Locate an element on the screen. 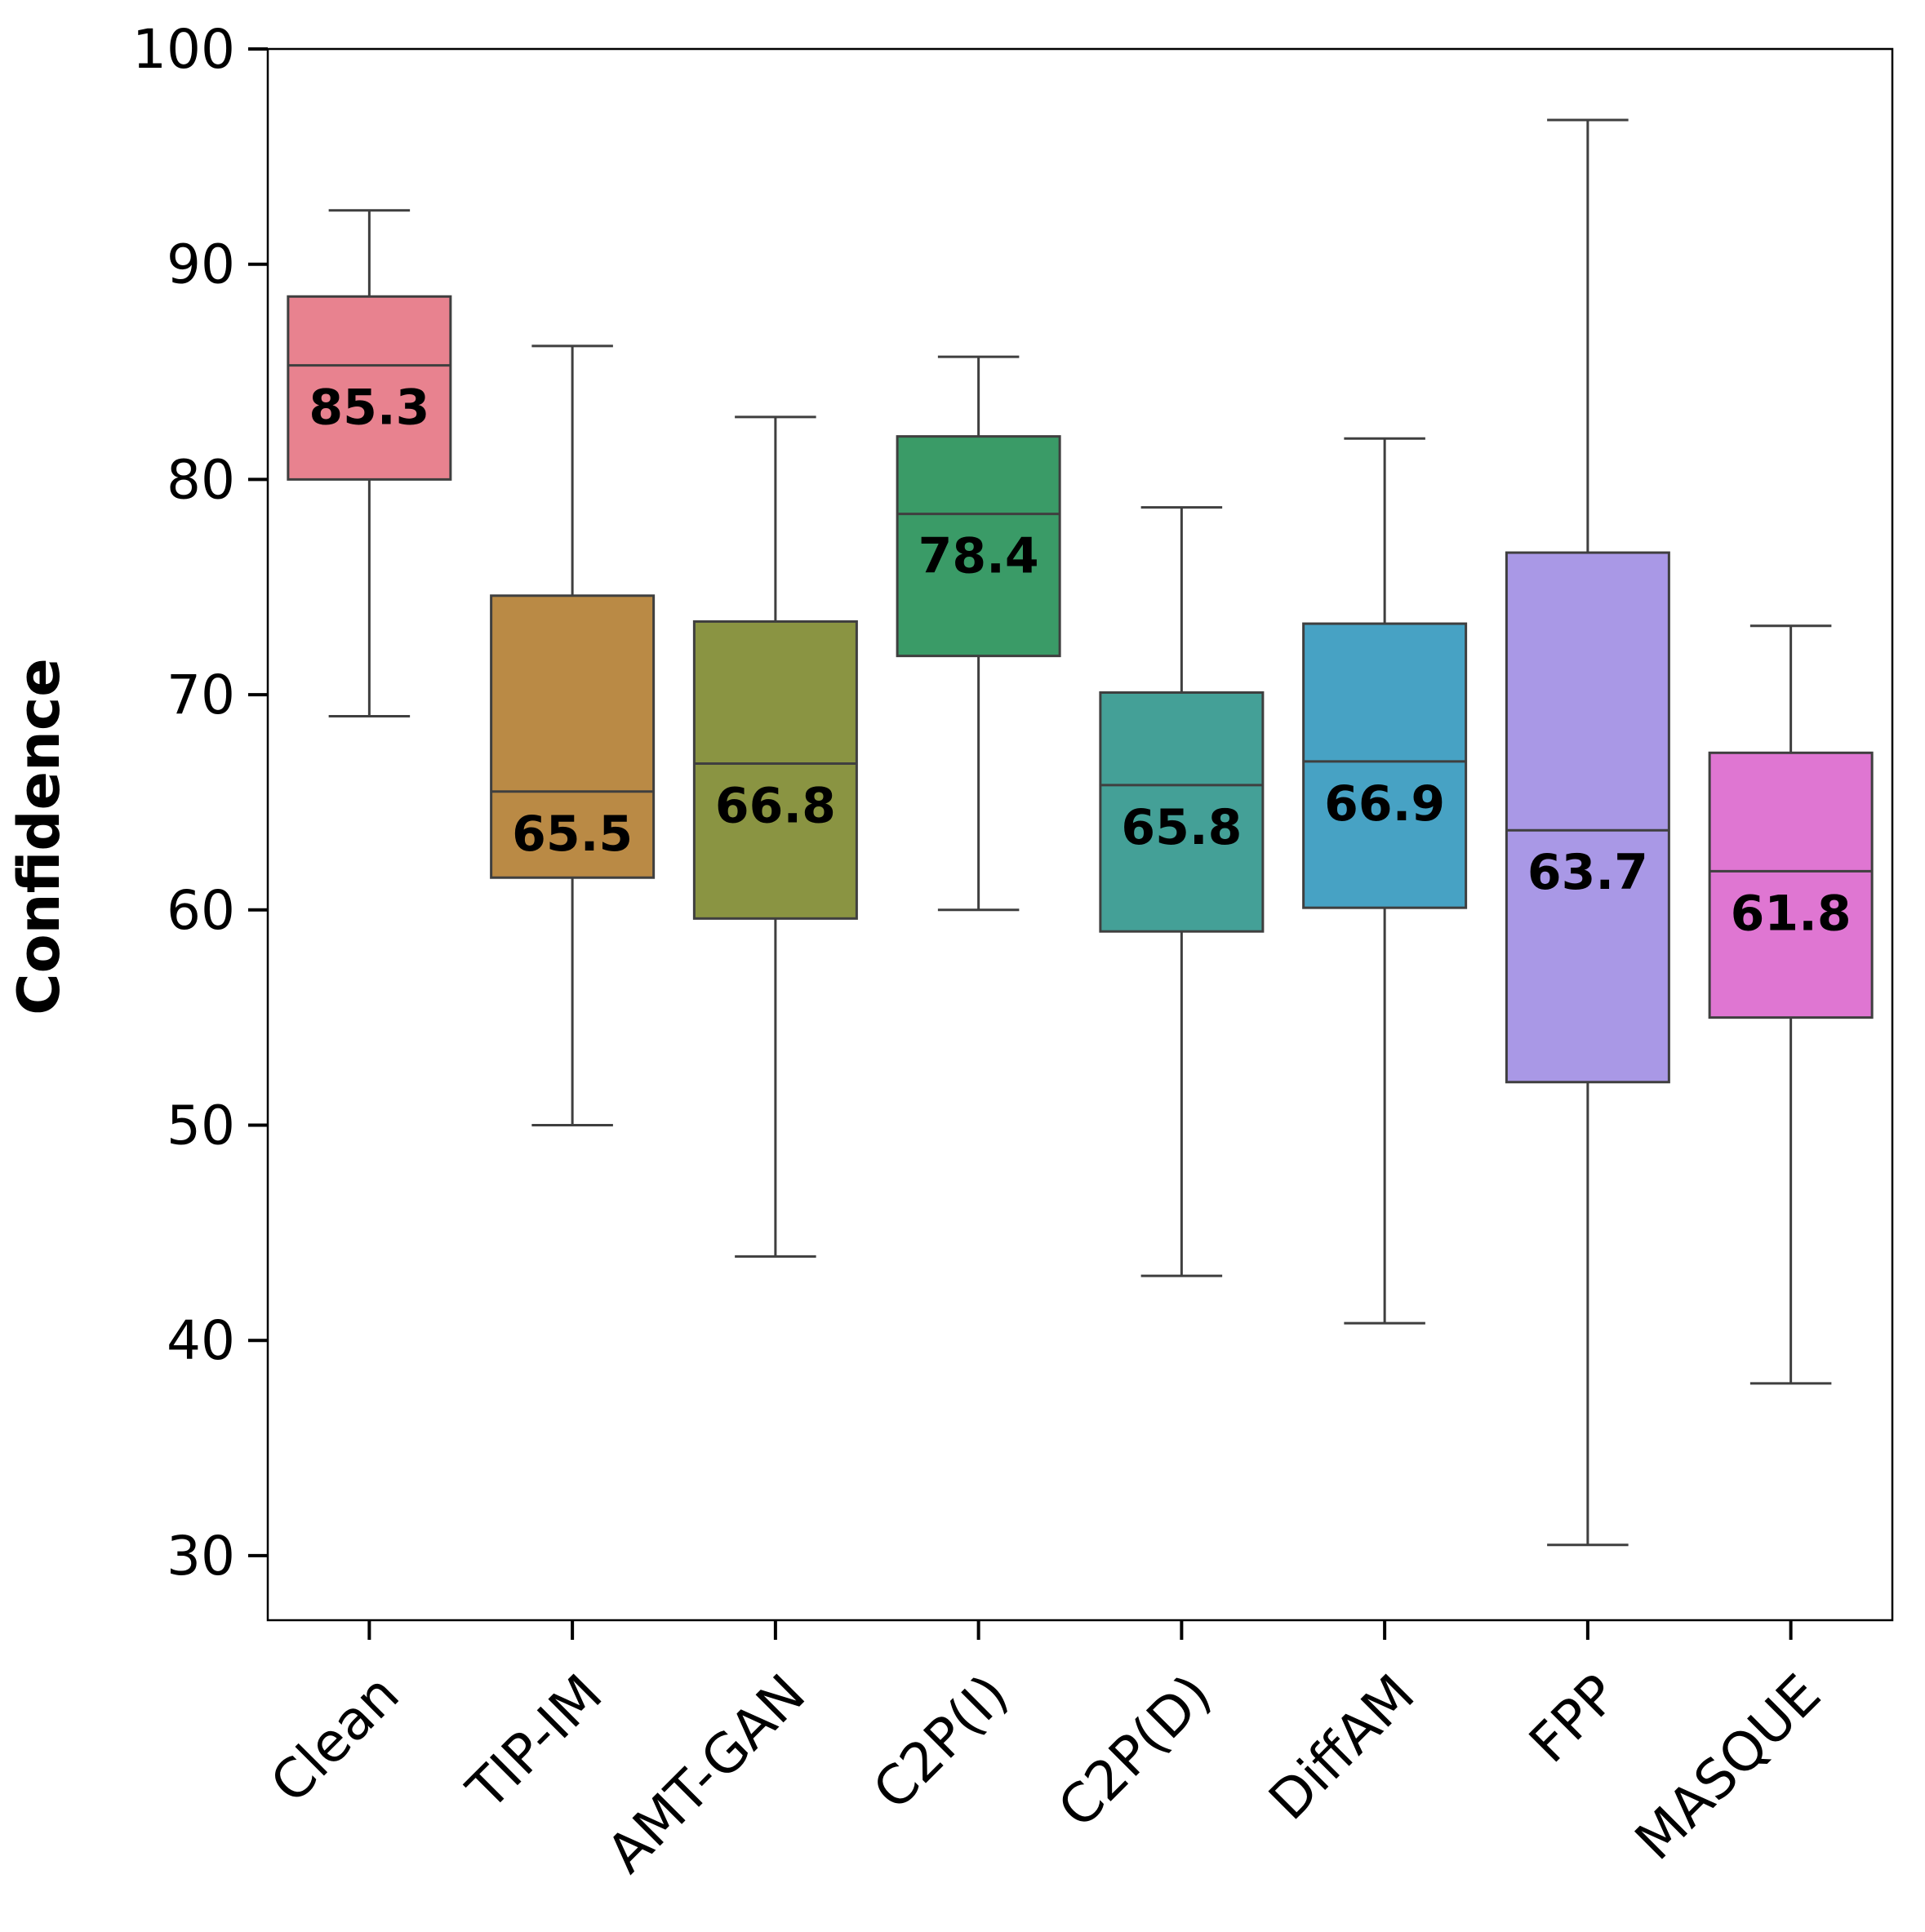  median-label: 65.8 is located at coordinates (1181, 827).